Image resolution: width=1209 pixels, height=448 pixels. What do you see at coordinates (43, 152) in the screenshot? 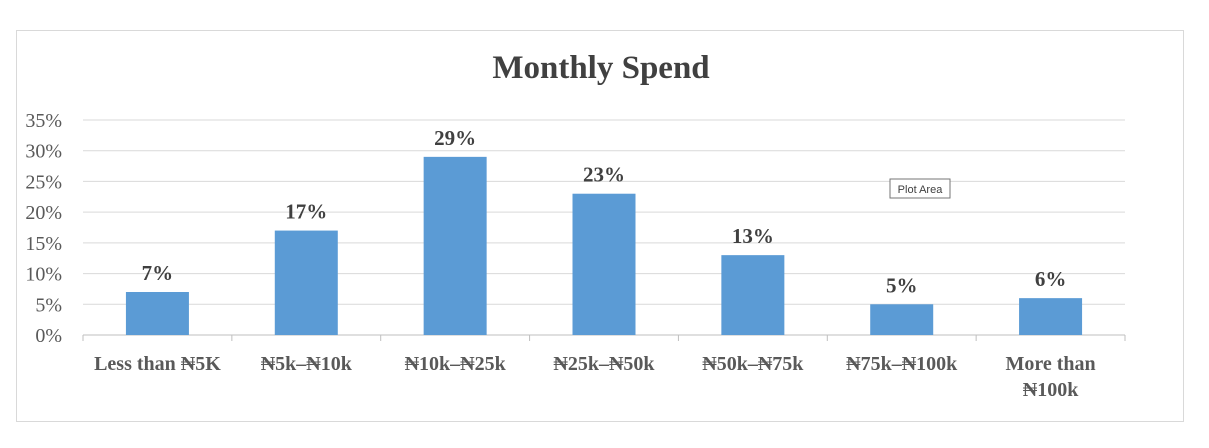
I see `y-tick-label: 30%` at bounding box center [43, 152].